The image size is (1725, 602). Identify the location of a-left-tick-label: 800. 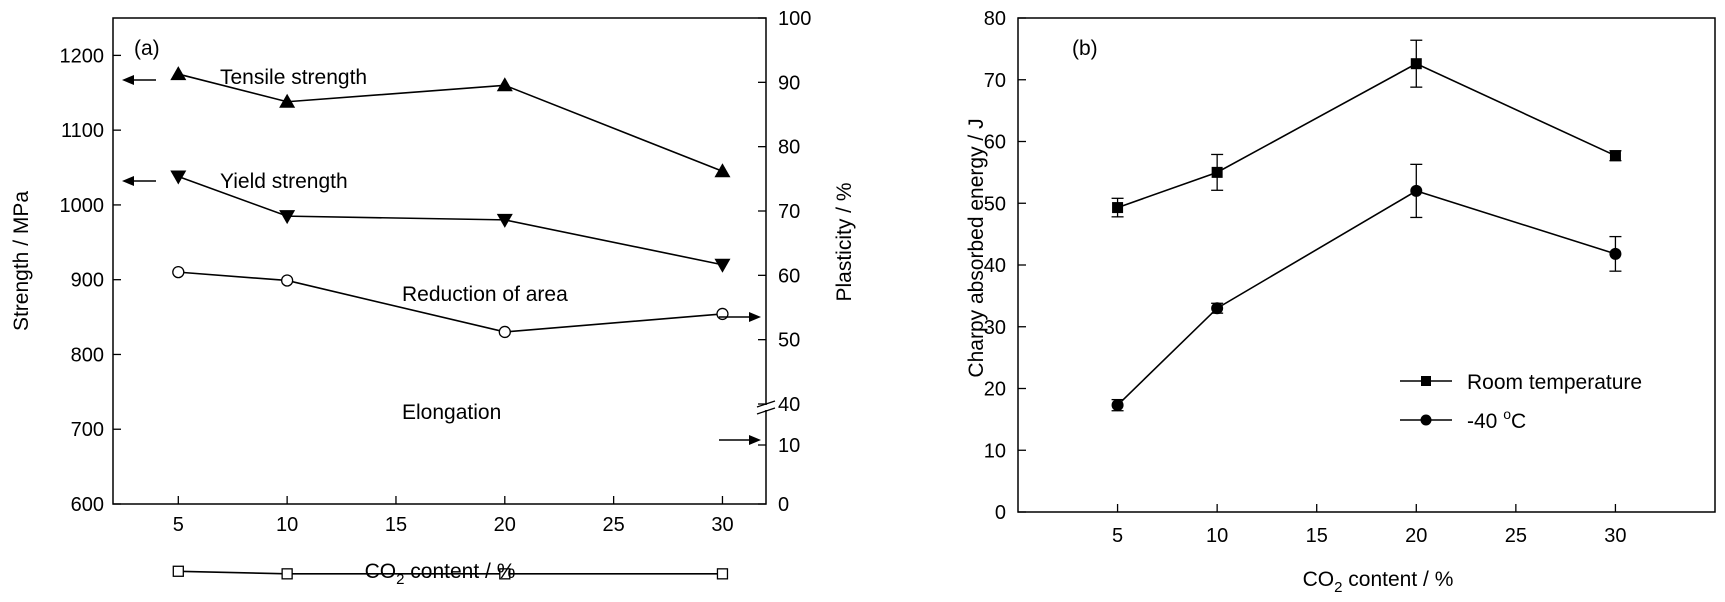
(87, 355).